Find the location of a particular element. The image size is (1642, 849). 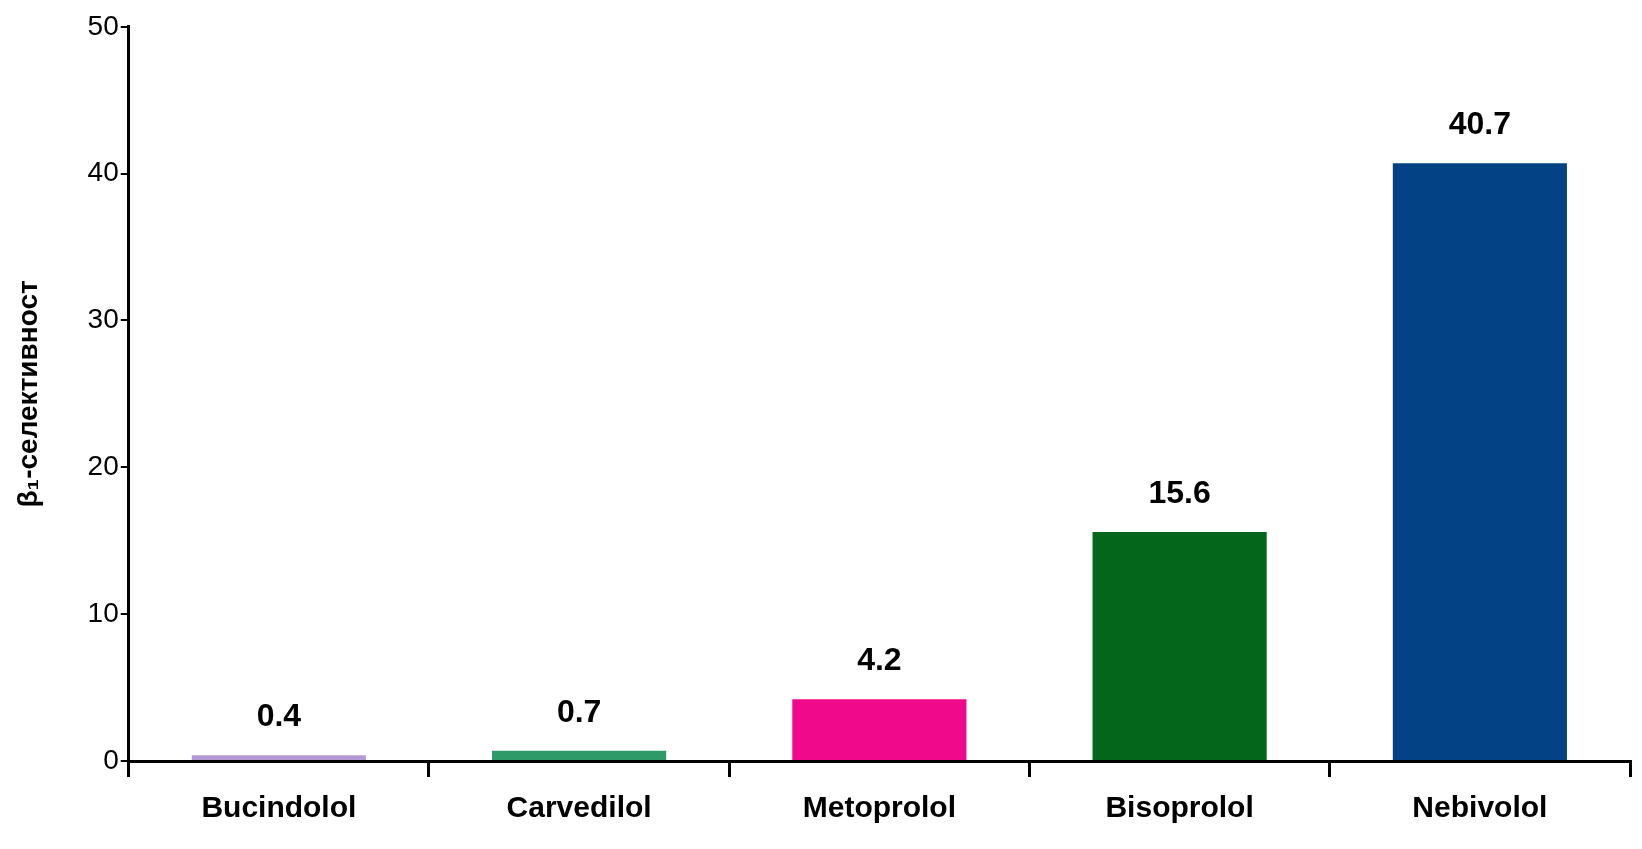

data-label: 4.2 is located at coordinates (879, 659).